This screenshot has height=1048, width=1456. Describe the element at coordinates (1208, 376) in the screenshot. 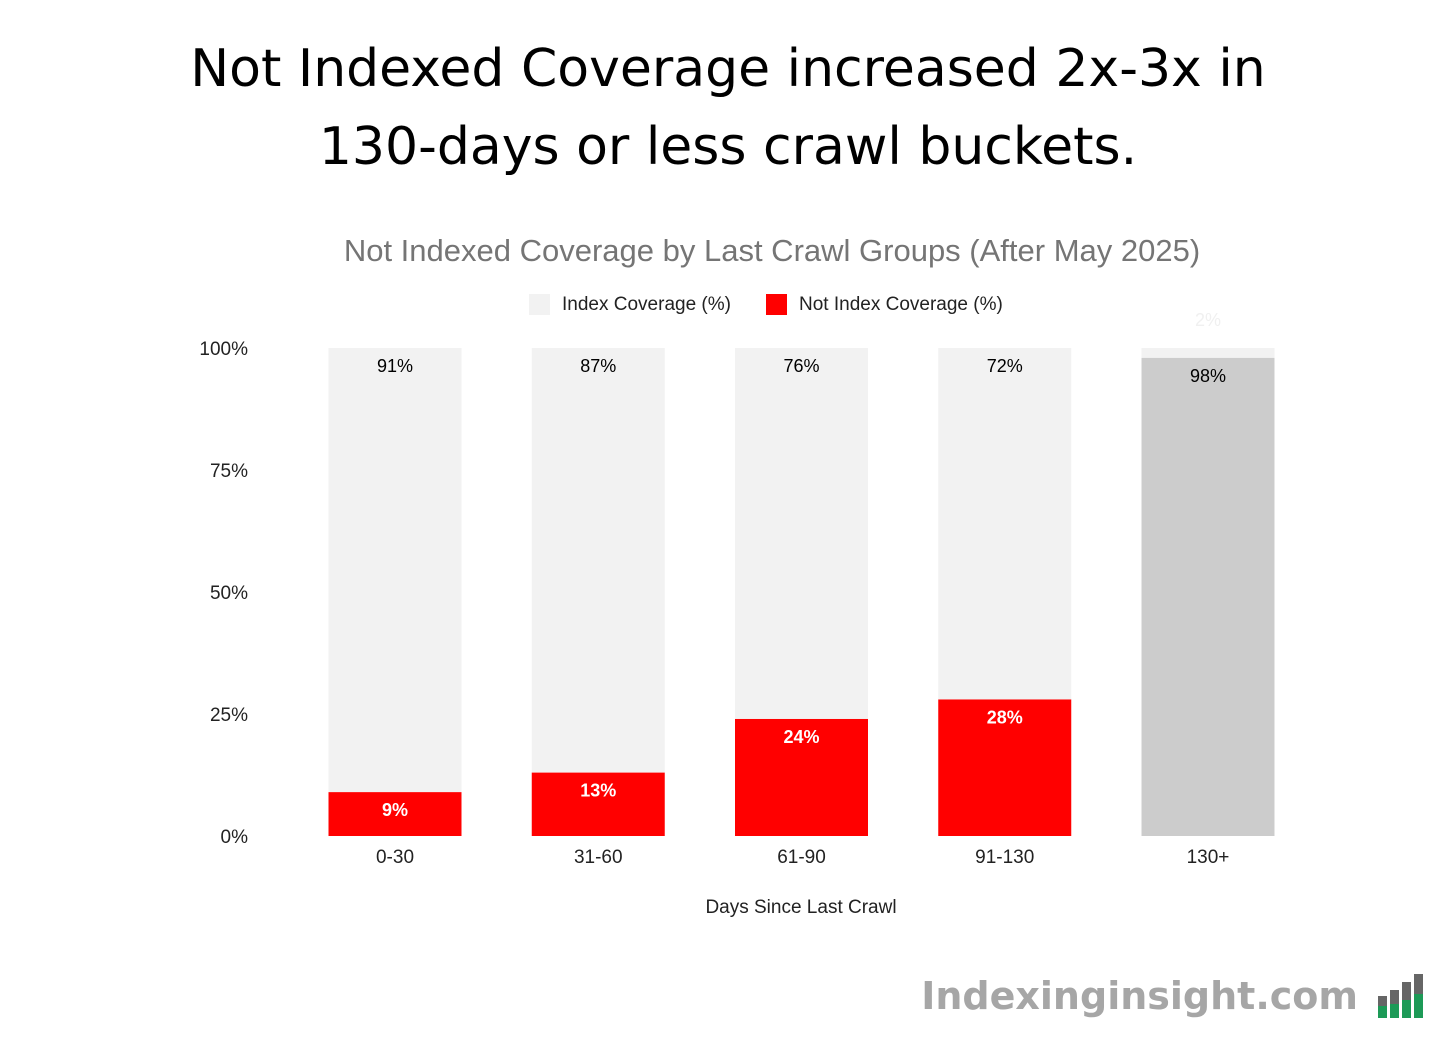

I see `bar-data-label: 98%` at that location.